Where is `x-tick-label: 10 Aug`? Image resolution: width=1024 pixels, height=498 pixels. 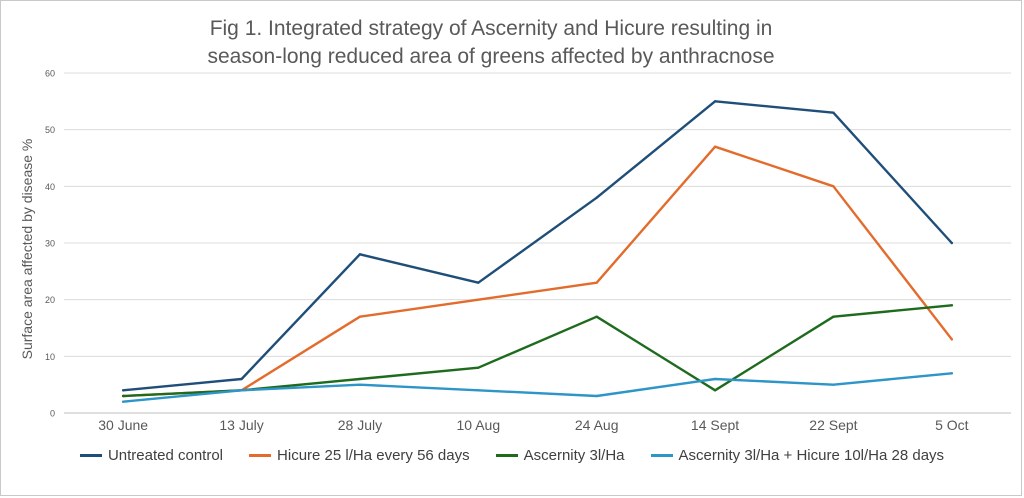 x-tick-label: 10 Aug is located at coordinates (479, 425).